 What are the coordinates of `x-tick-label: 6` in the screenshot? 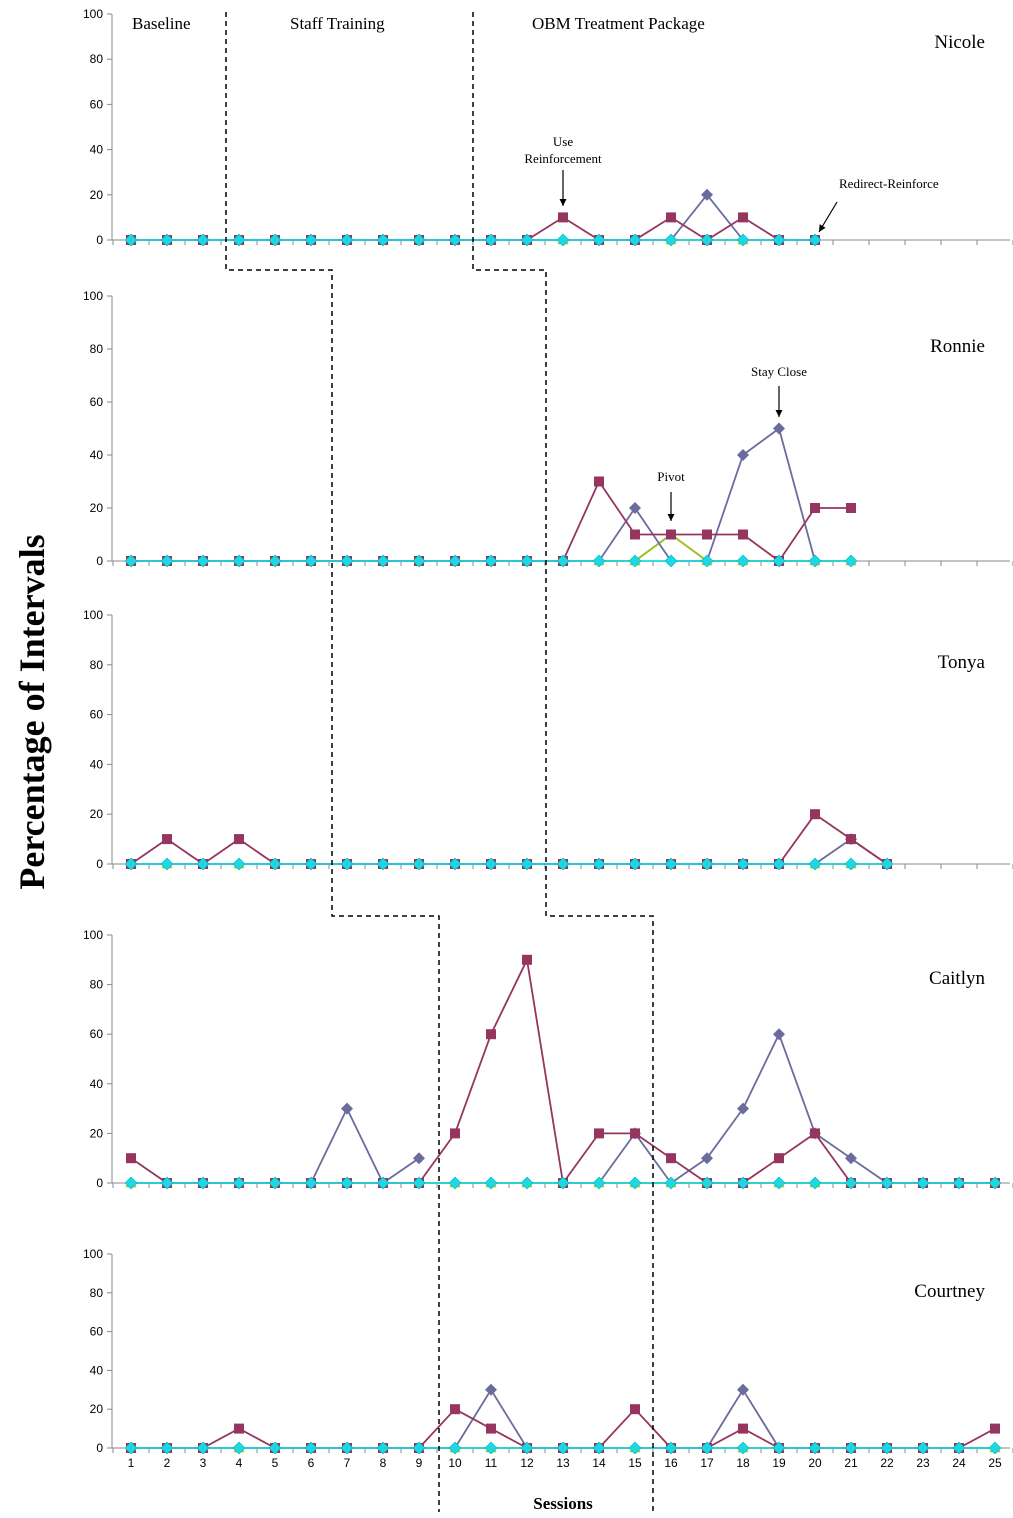 It's located at (311, 1463).